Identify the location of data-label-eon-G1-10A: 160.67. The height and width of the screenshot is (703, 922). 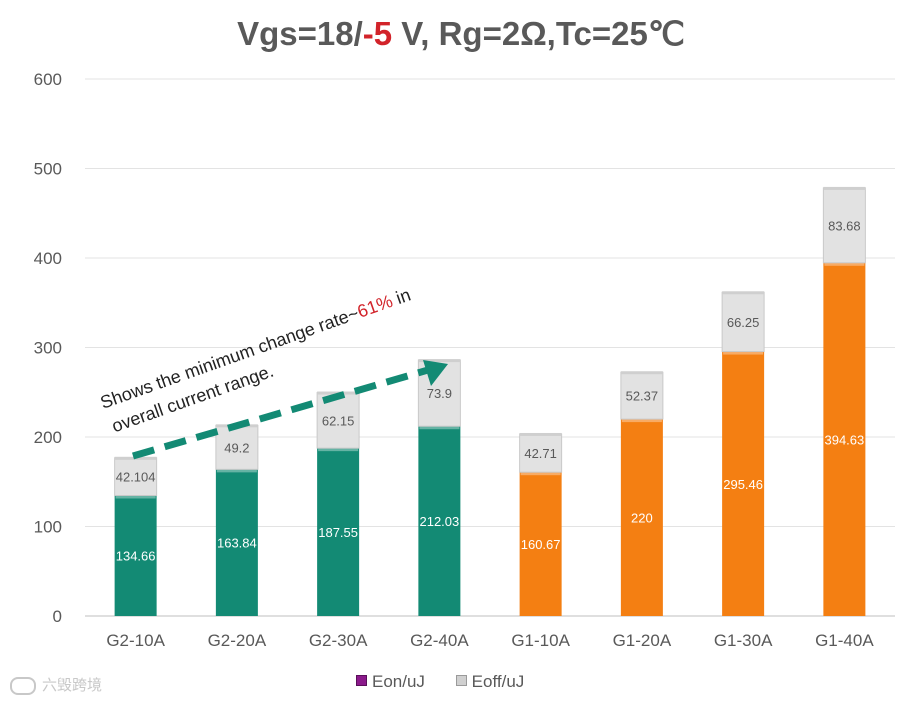
(541, 544).